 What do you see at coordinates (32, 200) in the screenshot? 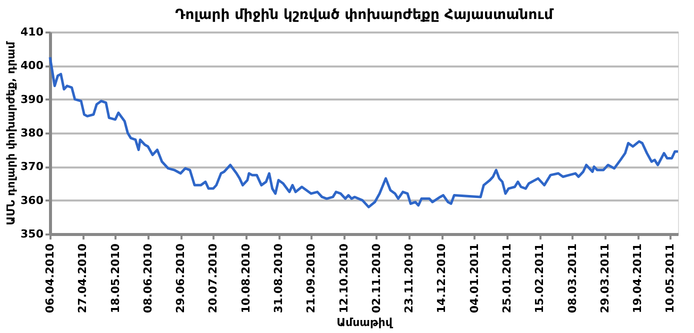
I see `y-tick-label: 360` at bounding box center [32, 200].